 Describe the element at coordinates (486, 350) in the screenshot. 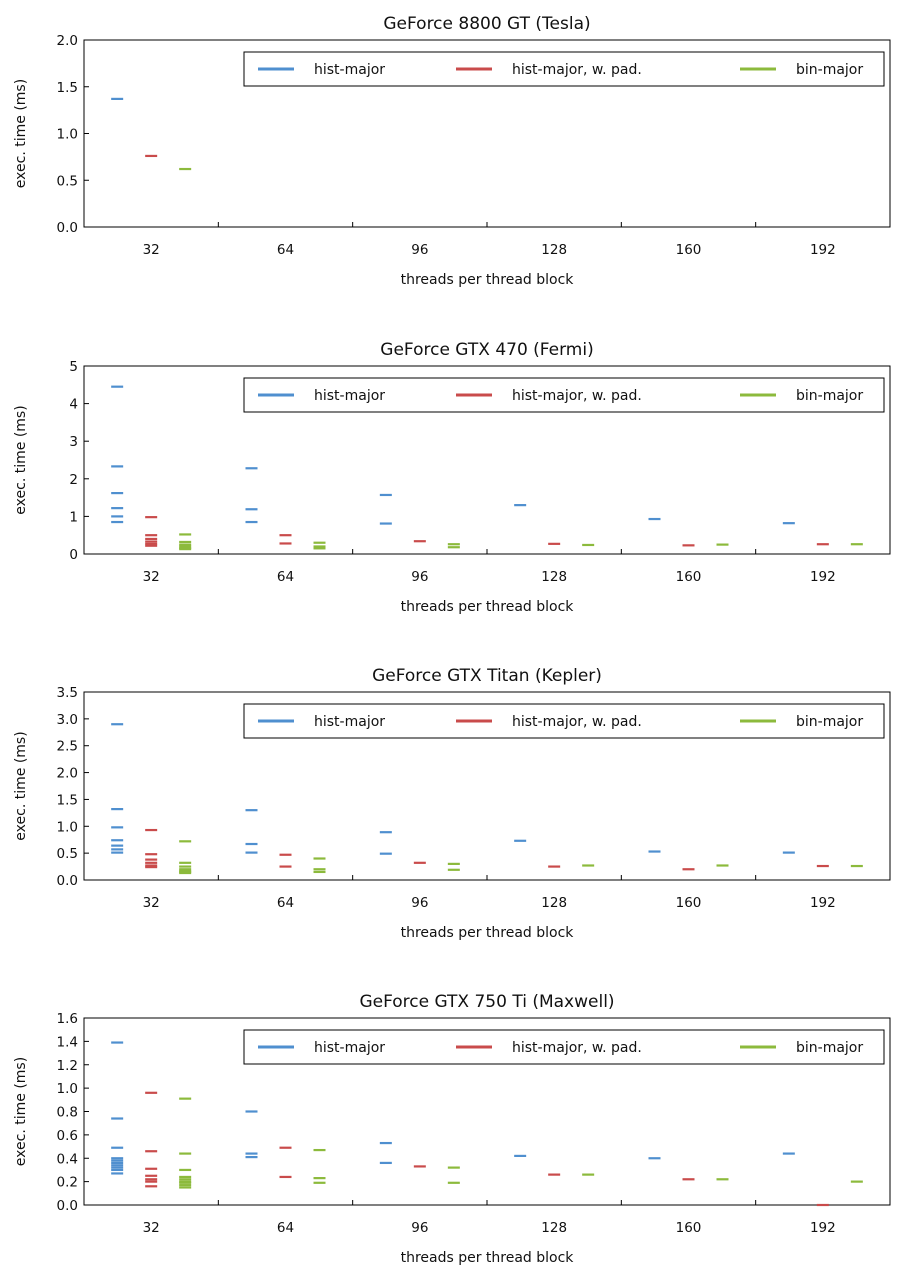

I see `chart-title: GeForce GTX 470 (Fermi)` at that location.